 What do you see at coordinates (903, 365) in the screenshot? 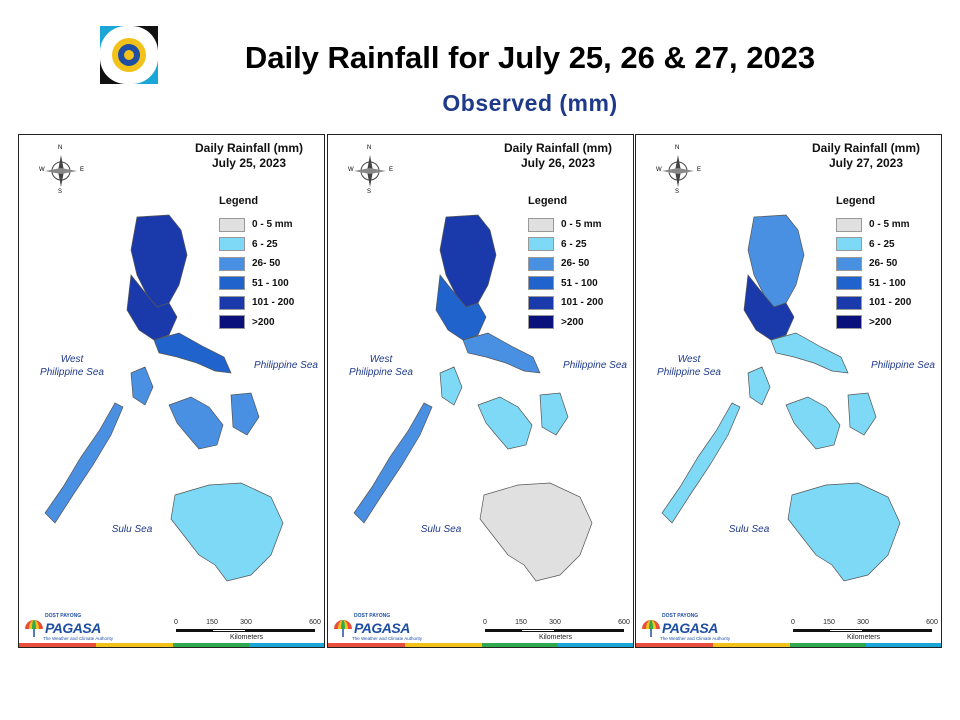
I see `sea-label-philippine-sea: Philippine Sea` at bounding box center [903, 365].